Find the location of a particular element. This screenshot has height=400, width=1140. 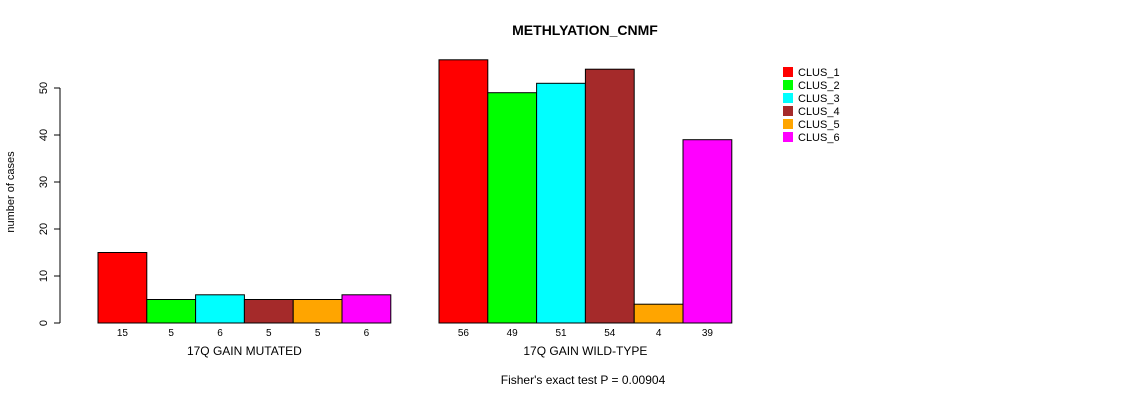

y-tick-label: 30 is located at coordinates (44, 182).